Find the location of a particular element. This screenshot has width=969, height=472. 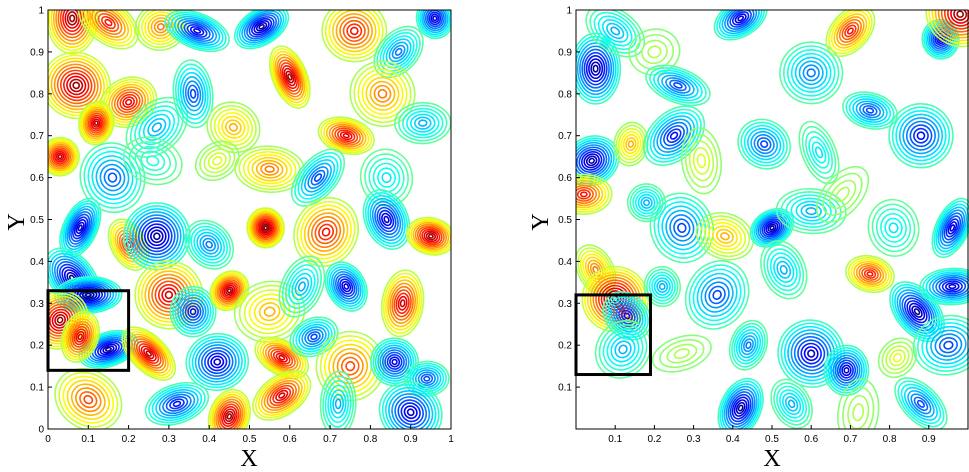

y-tick-label: 1 is located at coordinates (41, 11).